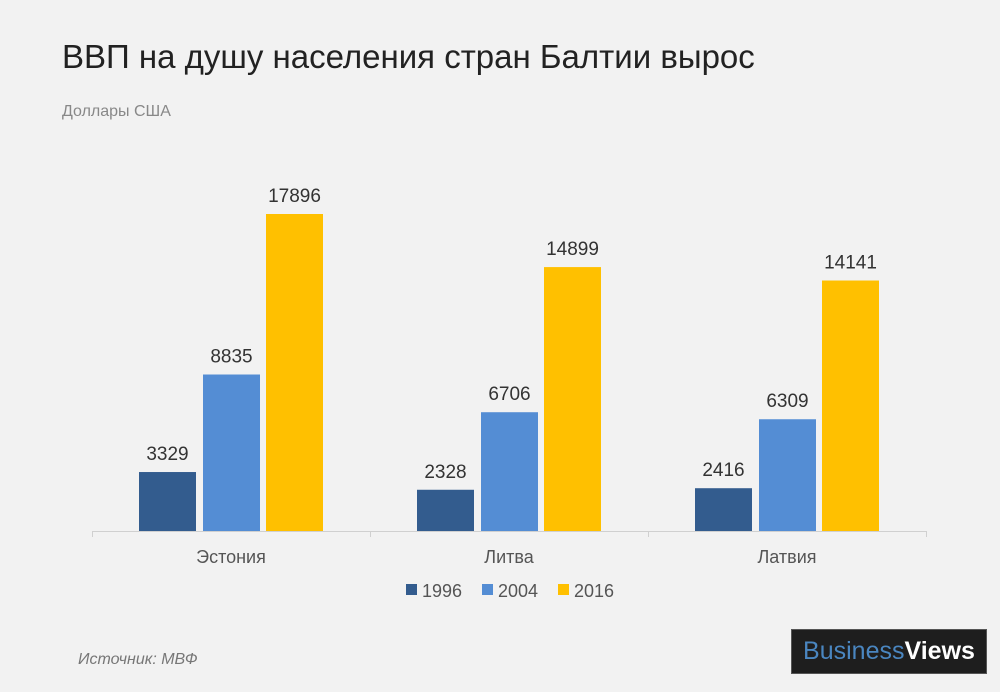 Image resolution: width=1000 pixels, height=692 pixels. Describe the element at coordinates (850, 263) in the screenshot. I see `data-label: 14141` at that location.